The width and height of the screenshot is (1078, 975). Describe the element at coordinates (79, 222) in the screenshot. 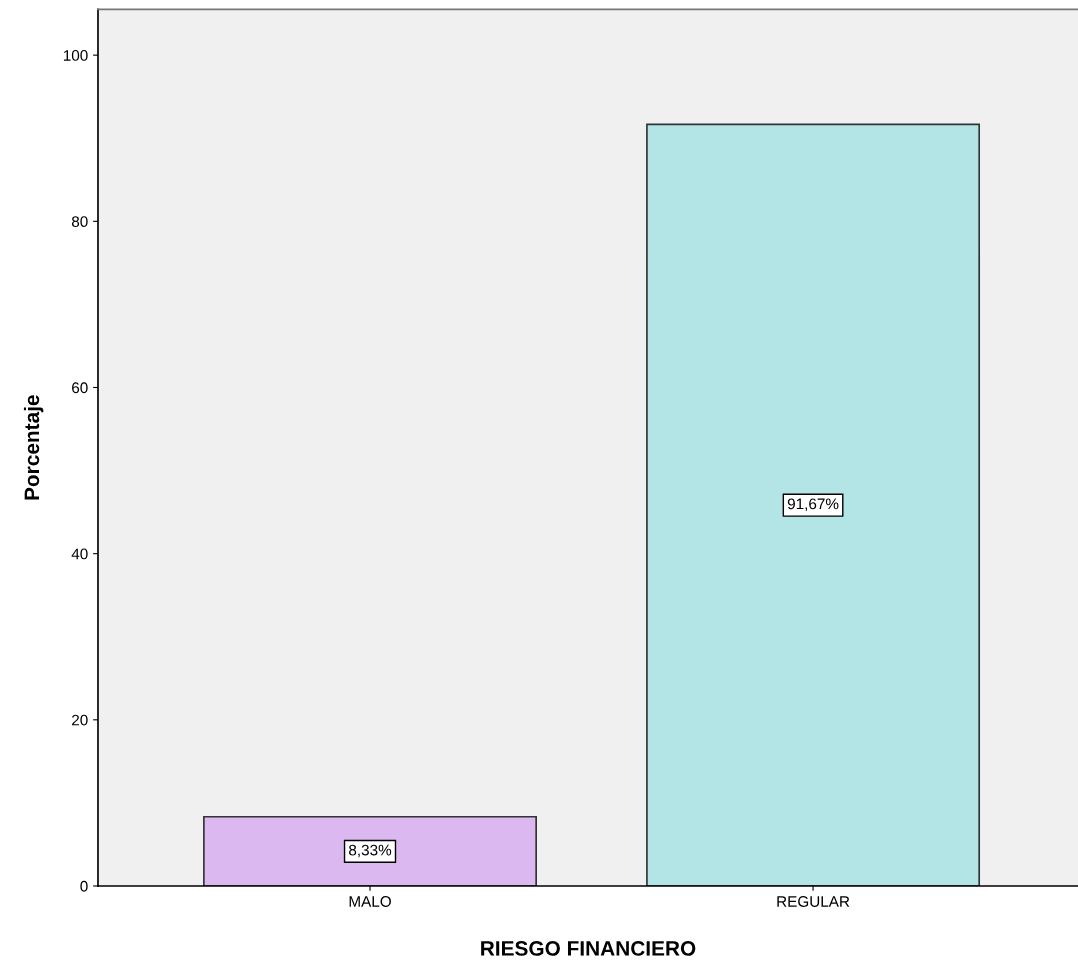

I see `y-tick-label: 80` at that location.